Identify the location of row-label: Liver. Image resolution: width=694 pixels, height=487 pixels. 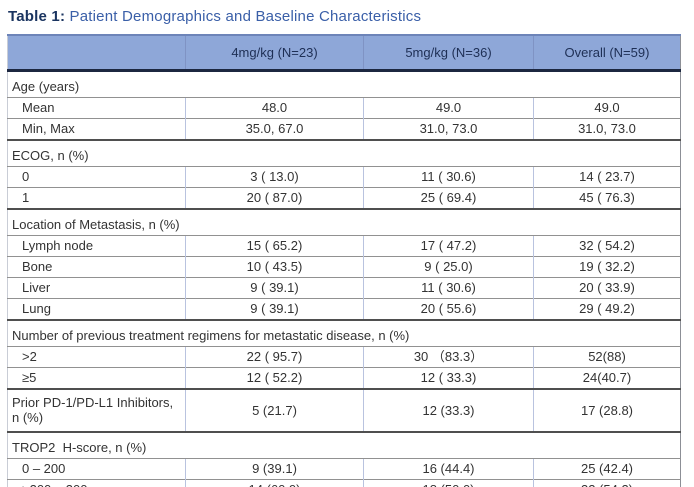
(96, 288).